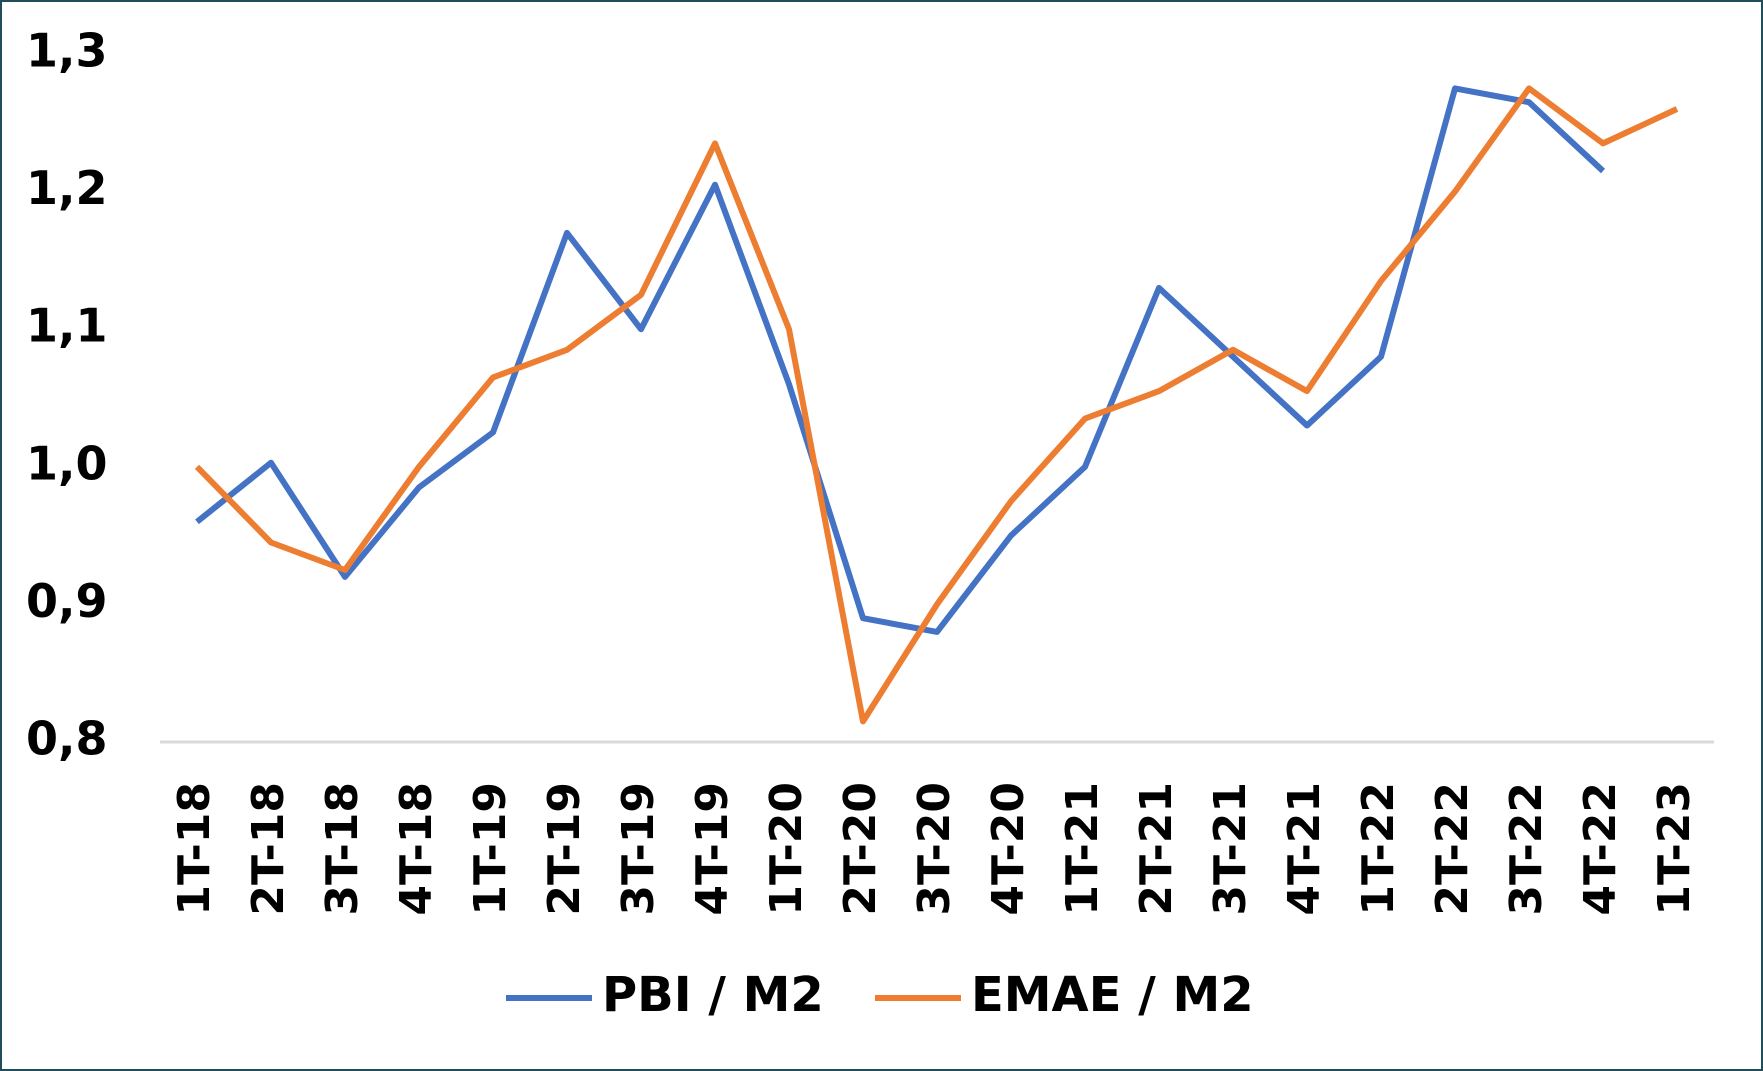 This screenshot has width=1763, height=1071. I want to click on y-tick-label: 0,9, so click(67, 601).